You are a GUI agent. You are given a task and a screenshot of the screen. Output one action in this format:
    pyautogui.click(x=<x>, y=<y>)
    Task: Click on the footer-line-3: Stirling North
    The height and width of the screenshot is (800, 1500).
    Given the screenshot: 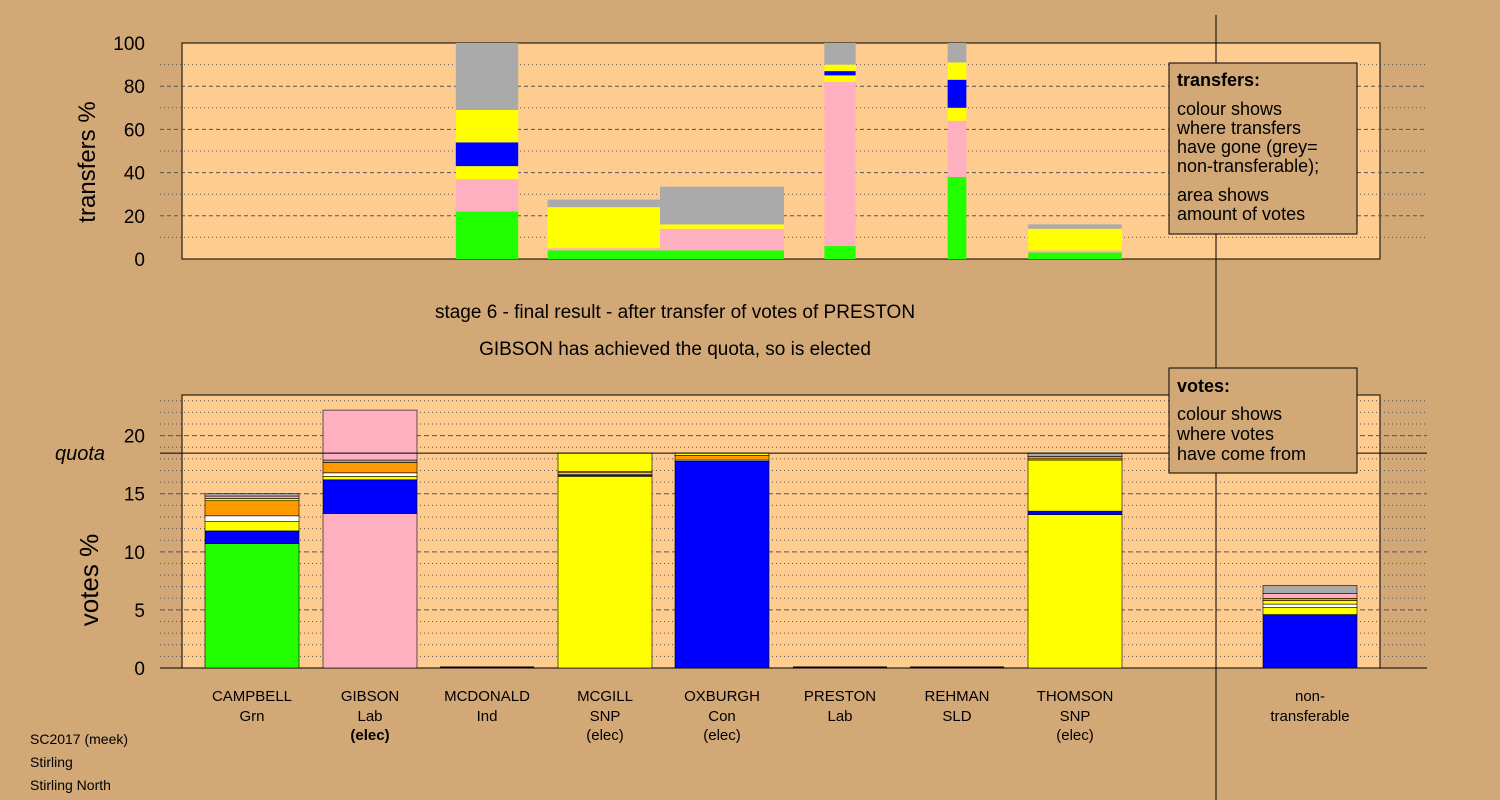 What is the action you would take?
    pyautogui.click(x=70, y=785)
    